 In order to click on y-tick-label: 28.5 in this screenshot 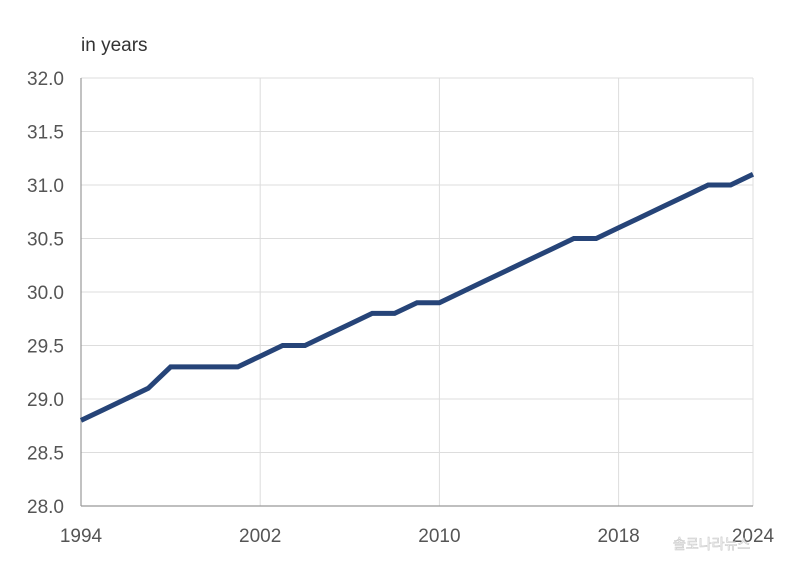, I will do `click(45, 454)`.